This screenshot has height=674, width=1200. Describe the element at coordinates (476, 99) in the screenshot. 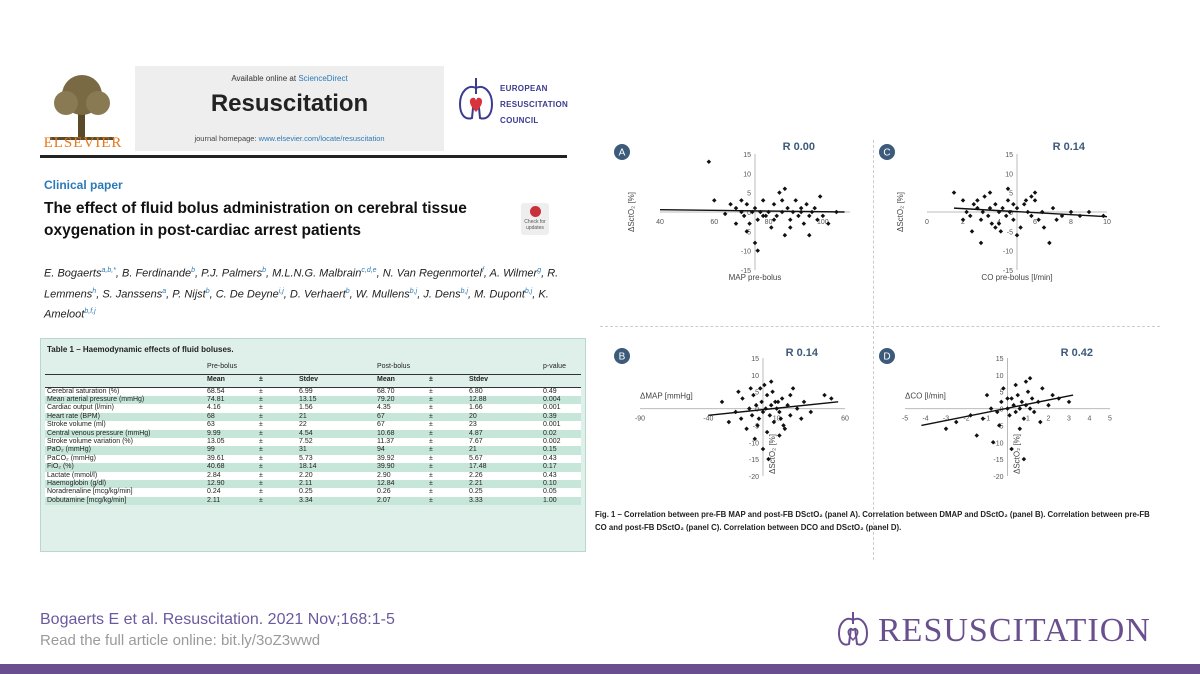

I see `erc-lungs-heart-icon` at that location.